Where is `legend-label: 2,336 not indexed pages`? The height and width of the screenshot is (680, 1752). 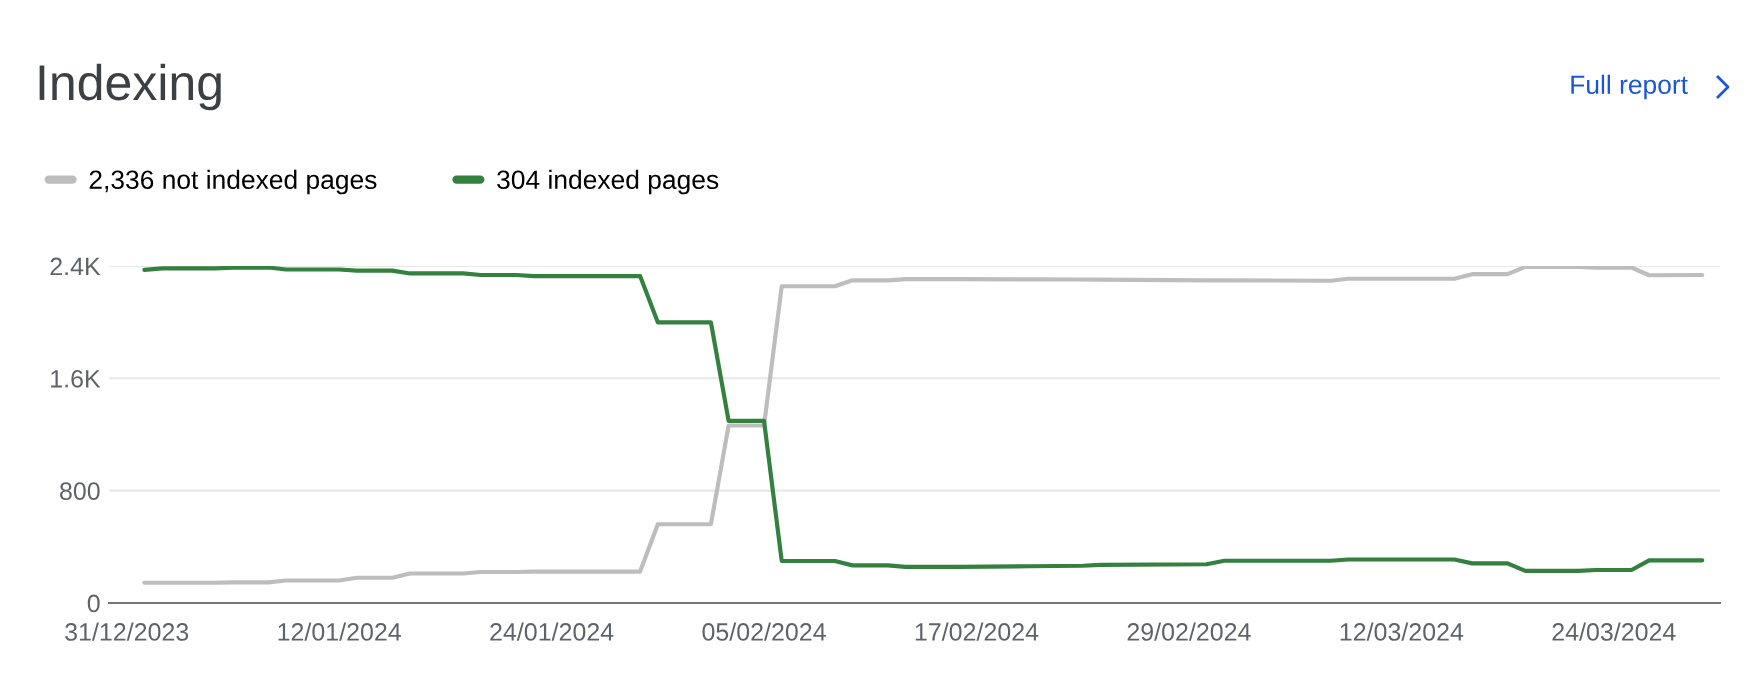
legend-label: 2,336 not indexed pages is located at coordinates (233, 182).